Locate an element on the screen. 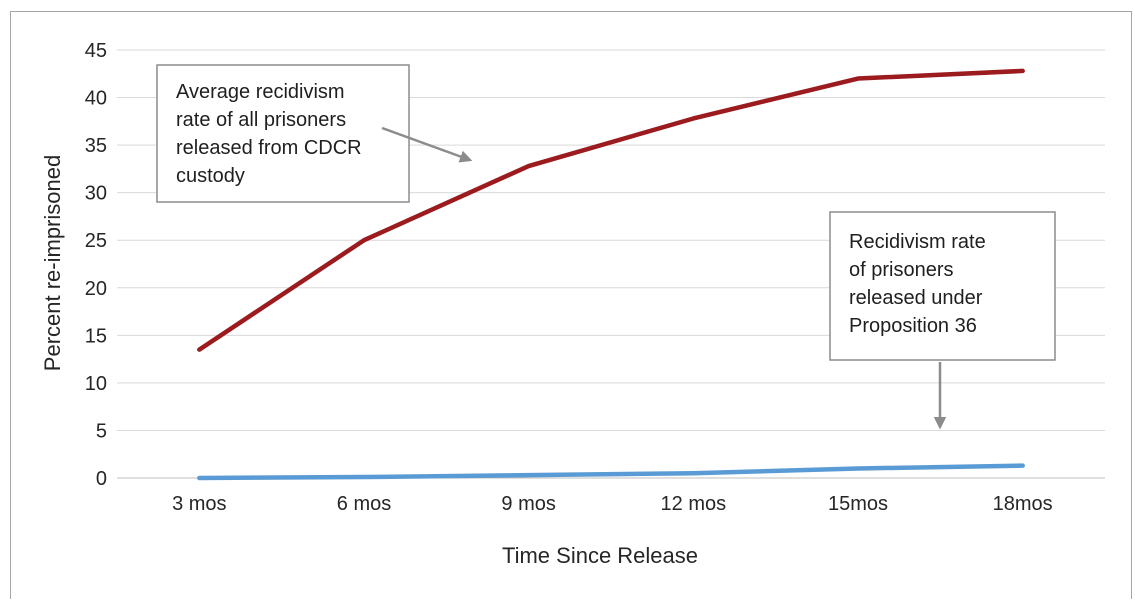 This screenshot has height=602, width=1135. x-tick-label: 15mos is located at coordinates (858, 504).